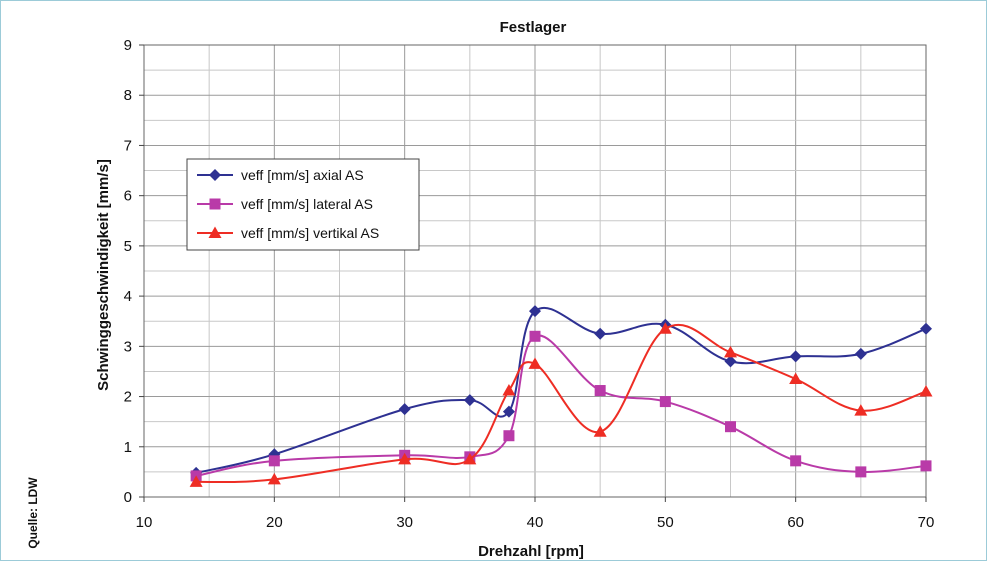 The width and height of the screenshot is (987, 562). What do you see at coordinates (215, 204) in the screenshot?
I see `legend-marker-square` at bounding box center [215, 204].